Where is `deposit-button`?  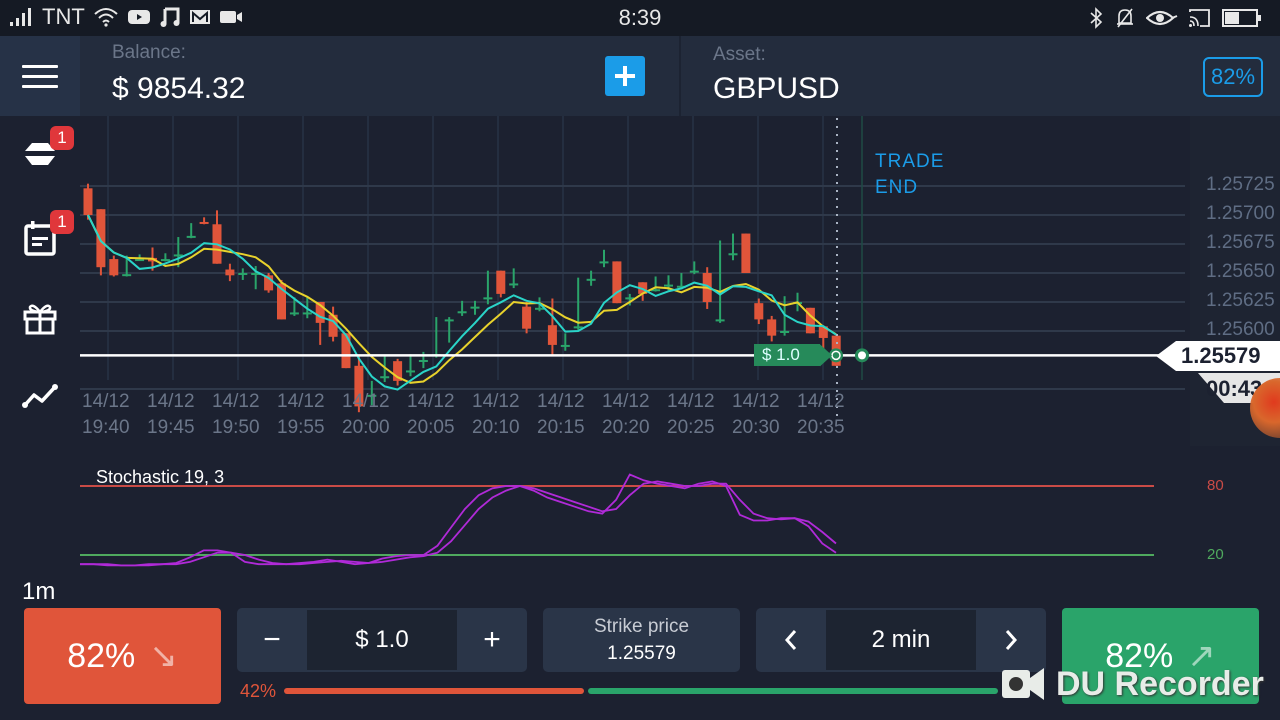 deposit-button is located at coordinates (625, 76).